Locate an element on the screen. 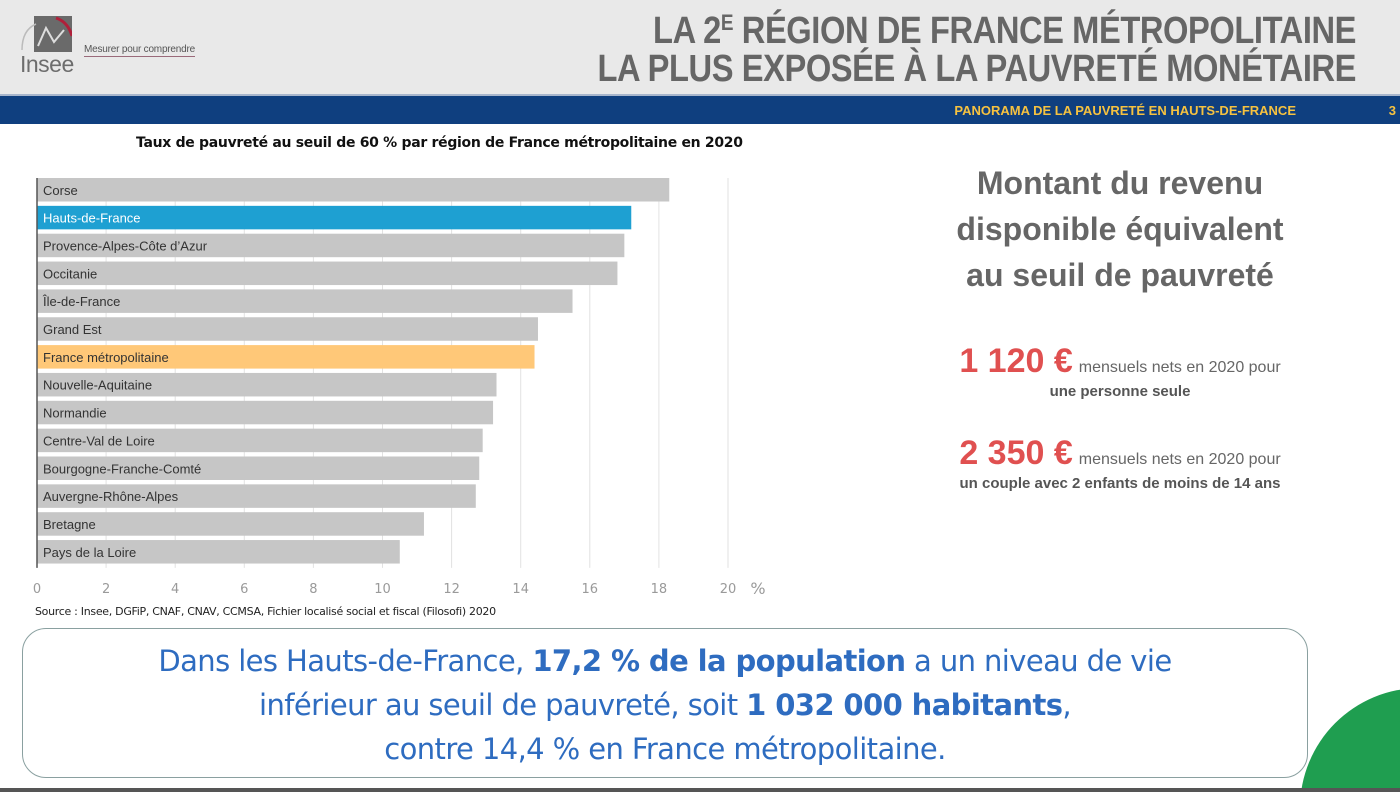  title-line-1: LA 2E RÉGION DE FRANCE MÉTROPOLITAINE is located at coordinates (976, 27).